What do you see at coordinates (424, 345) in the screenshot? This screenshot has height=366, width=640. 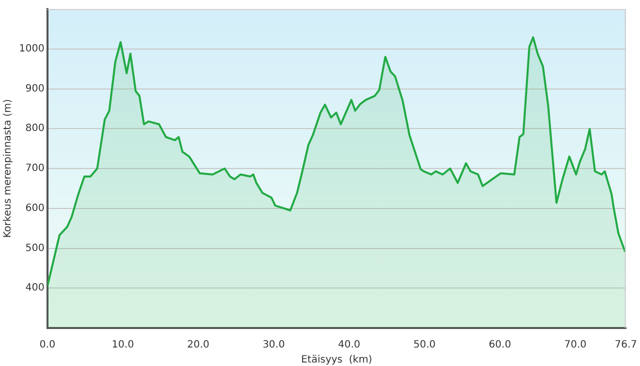 I see `x-tick-label: 50.0` at bounding box center [424, 345].